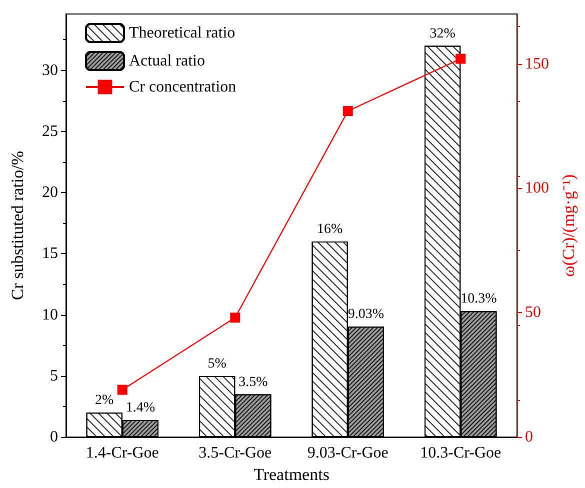 Image resolution: width=585 pixels, height=488 pixels. Describe the element at coordinates (330, 229) in the screenshot. I see `data-label: 16%` at that location.